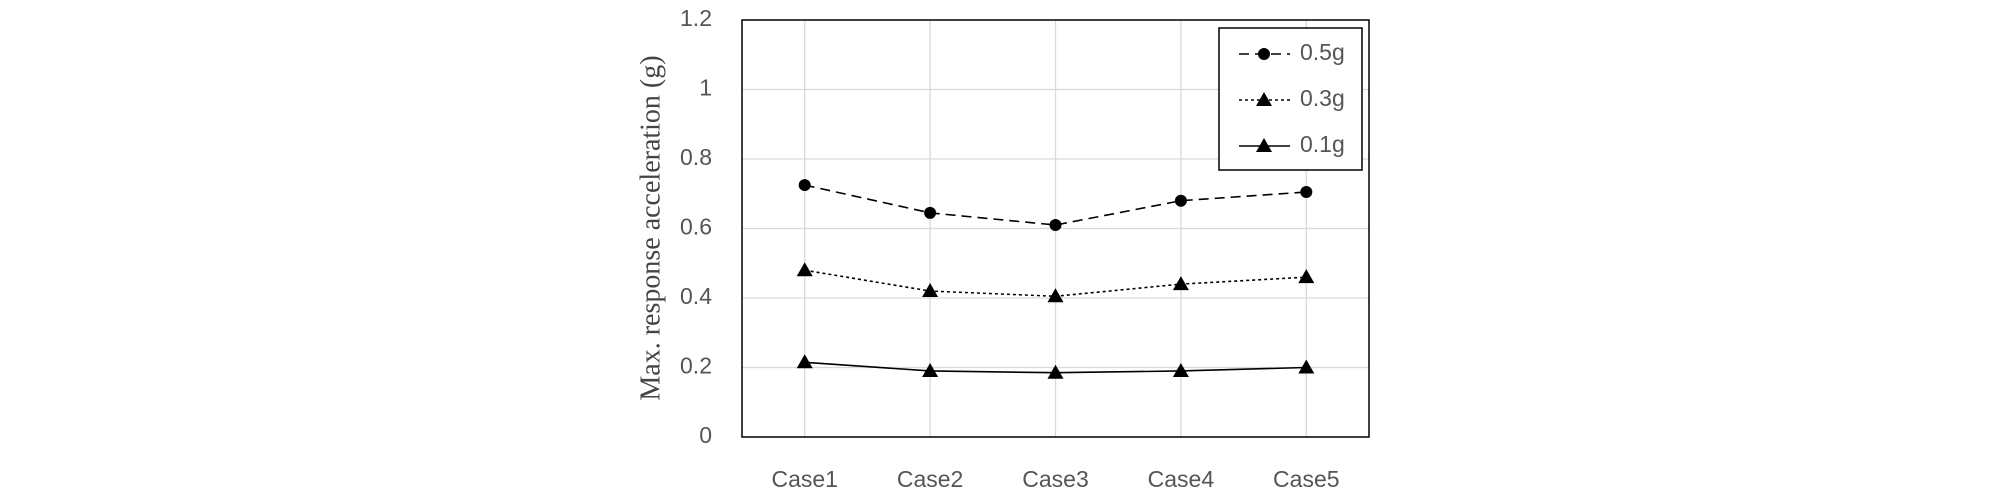 The width and height of the screenshot is (2008, 498). Describe the element at coordinates (696, 366) in the screenshot. I see `y-tick-label: 0.2` at that location.